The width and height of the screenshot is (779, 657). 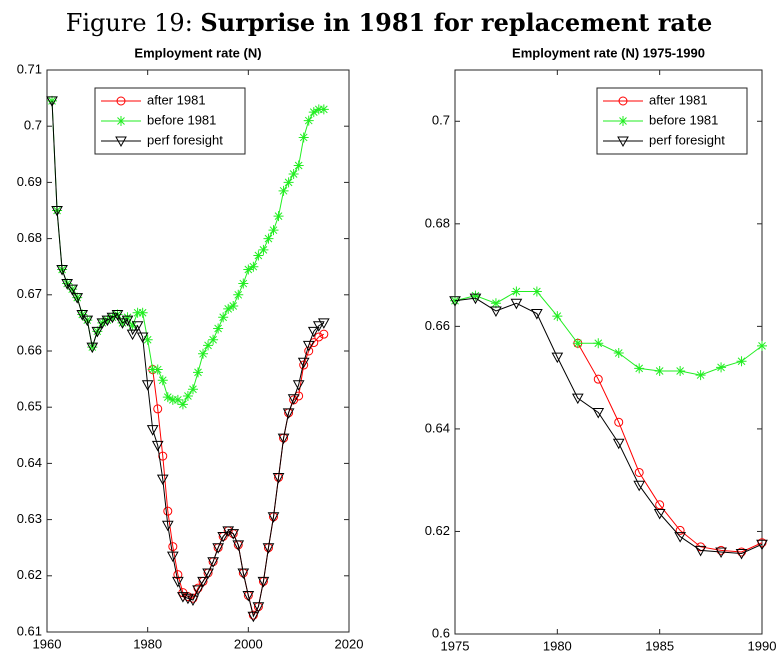 I want to click on y-tick-label: 0.63, so click(x=29, y=518).